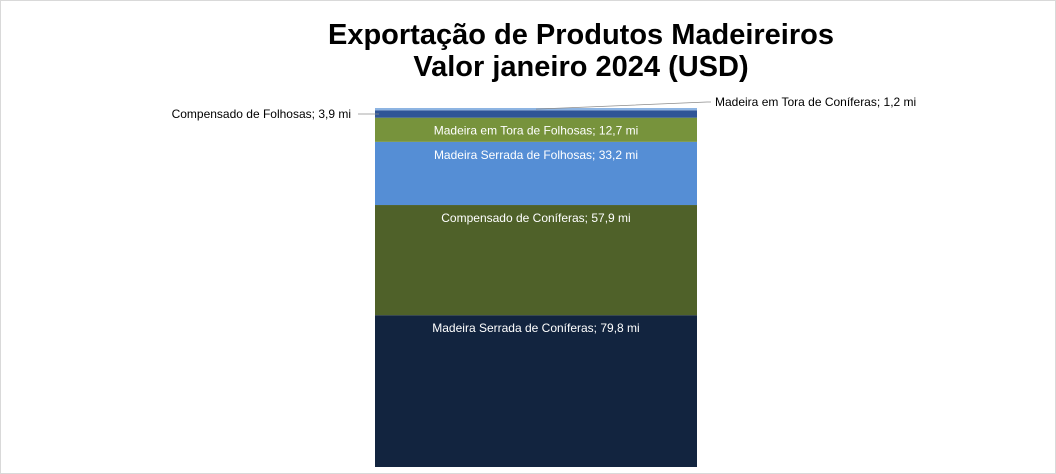 This screenshot has width=1056, height=474. Describe the element at coordinates (261, 114) in the screenshot. I see `data-label-4: Compensado de Folhosas; 3,9 mi` at that location.